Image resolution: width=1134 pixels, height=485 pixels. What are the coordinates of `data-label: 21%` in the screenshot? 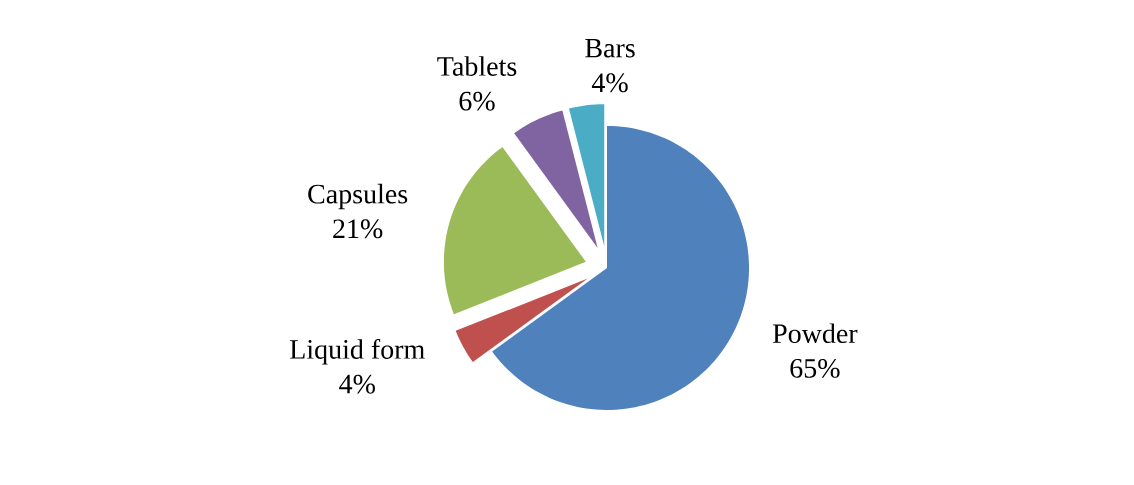 It's located at (358, 229).